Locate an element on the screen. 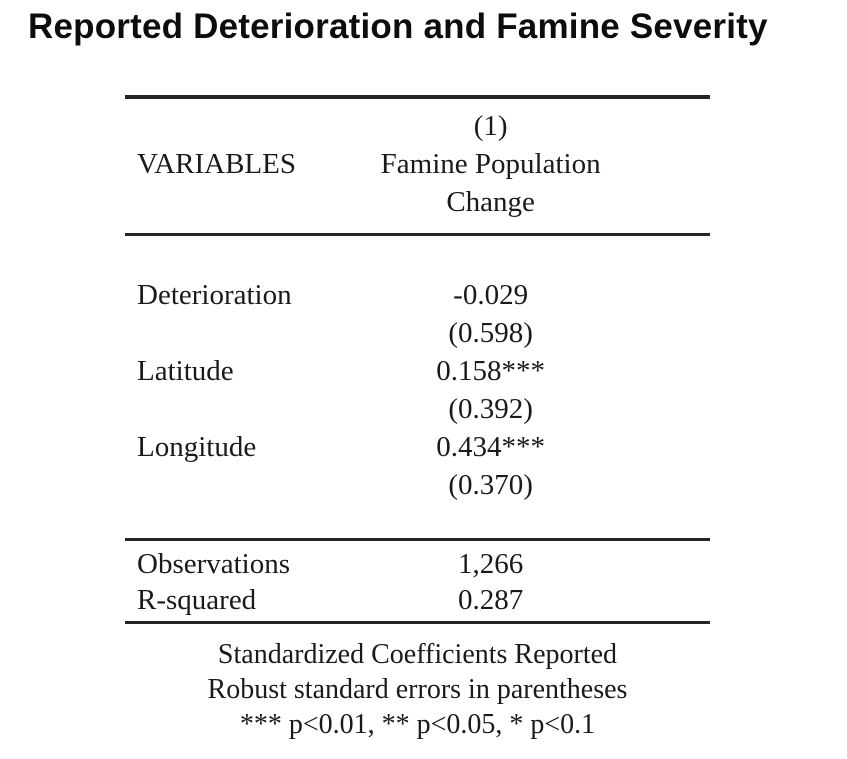 The image size is (847, 759). coefficient-value: -0.029 is located at coordinates (491, 295).